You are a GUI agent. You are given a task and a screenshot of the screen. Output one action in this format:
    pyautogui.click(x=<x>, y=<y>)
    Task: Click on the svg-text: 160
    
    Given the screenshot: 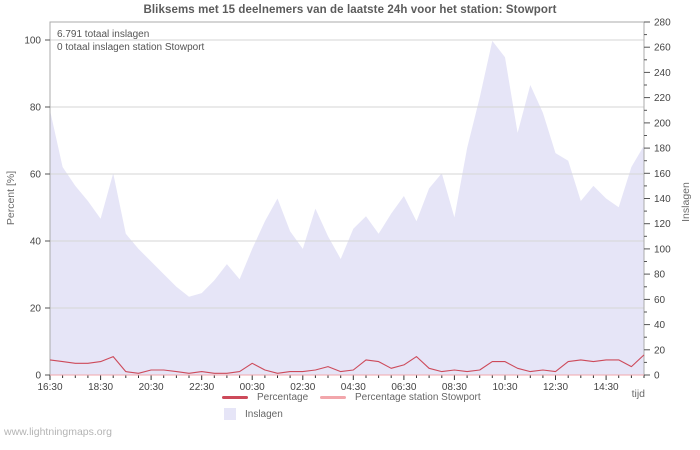 What is the action you would take?
    pyautogui.click(x=662, y=174)
    